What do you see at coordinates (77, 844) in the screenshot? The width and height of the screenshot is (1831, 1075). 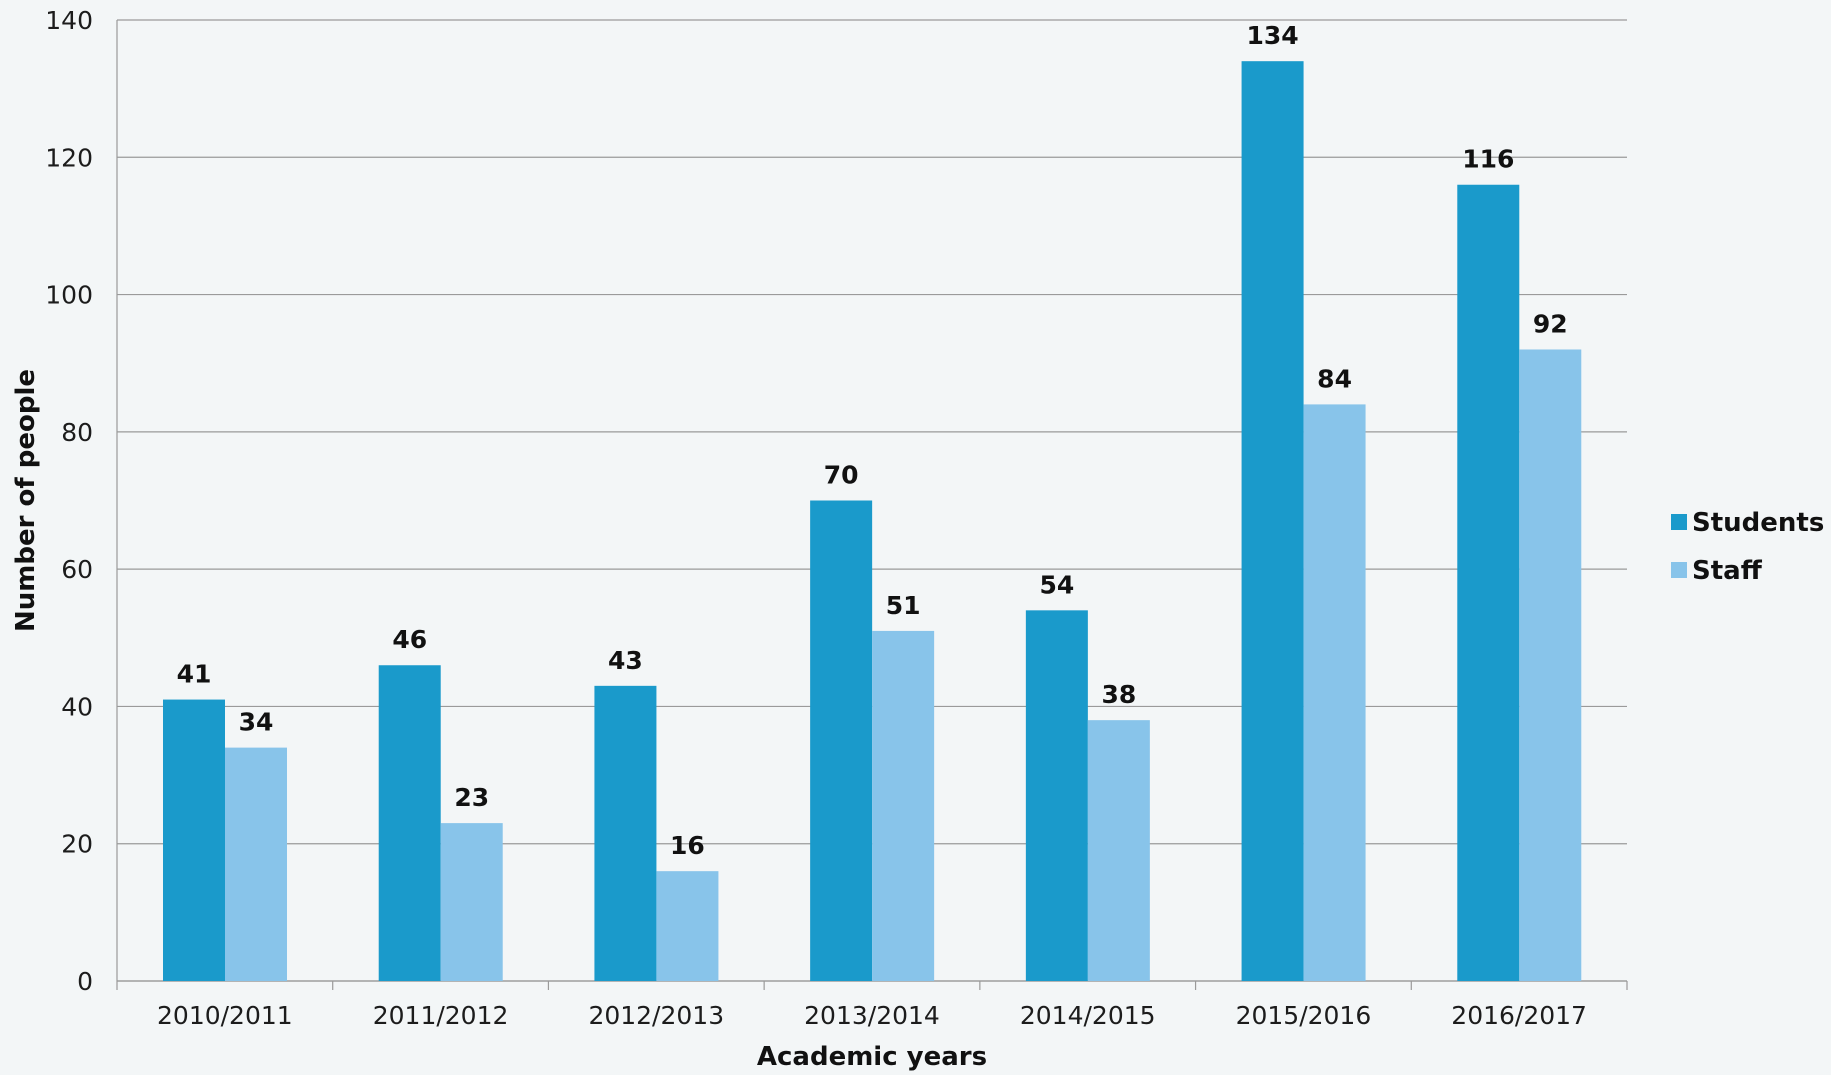 I see `y-tick-label: 20` at bounding box center [77, 844].